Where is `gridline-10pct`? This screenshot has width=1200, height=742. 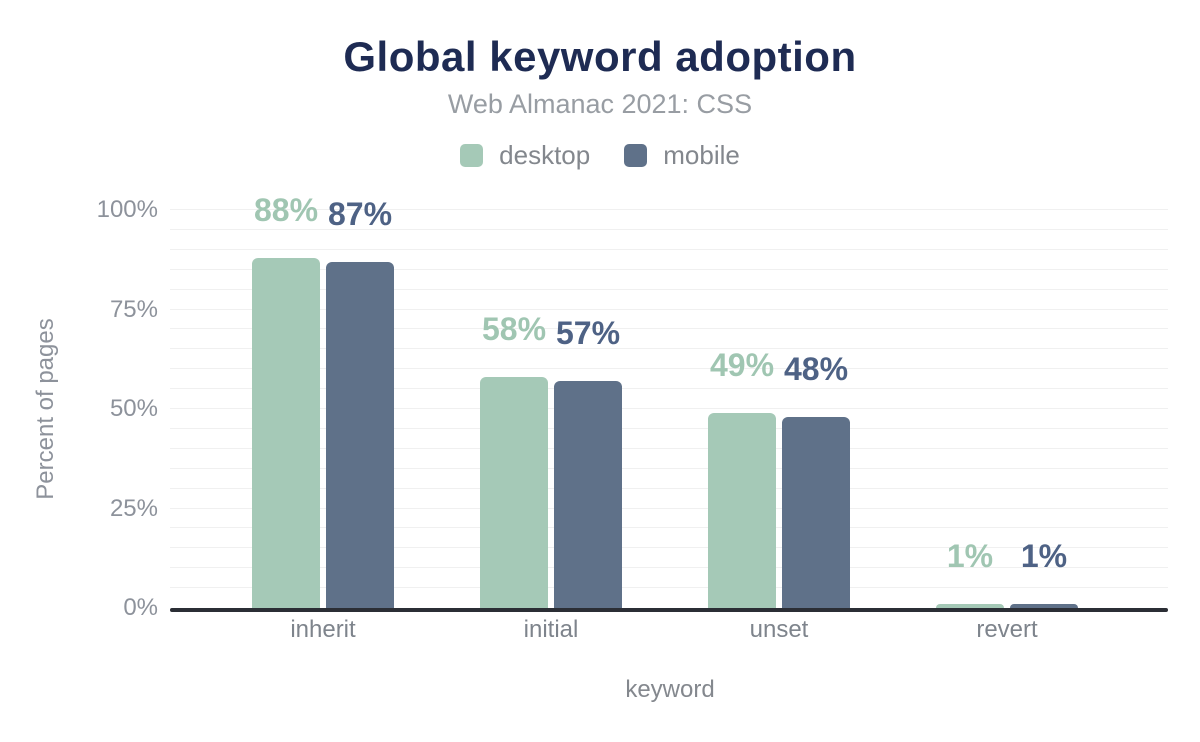 gridline-10pct is located at coordinates (669, 568).